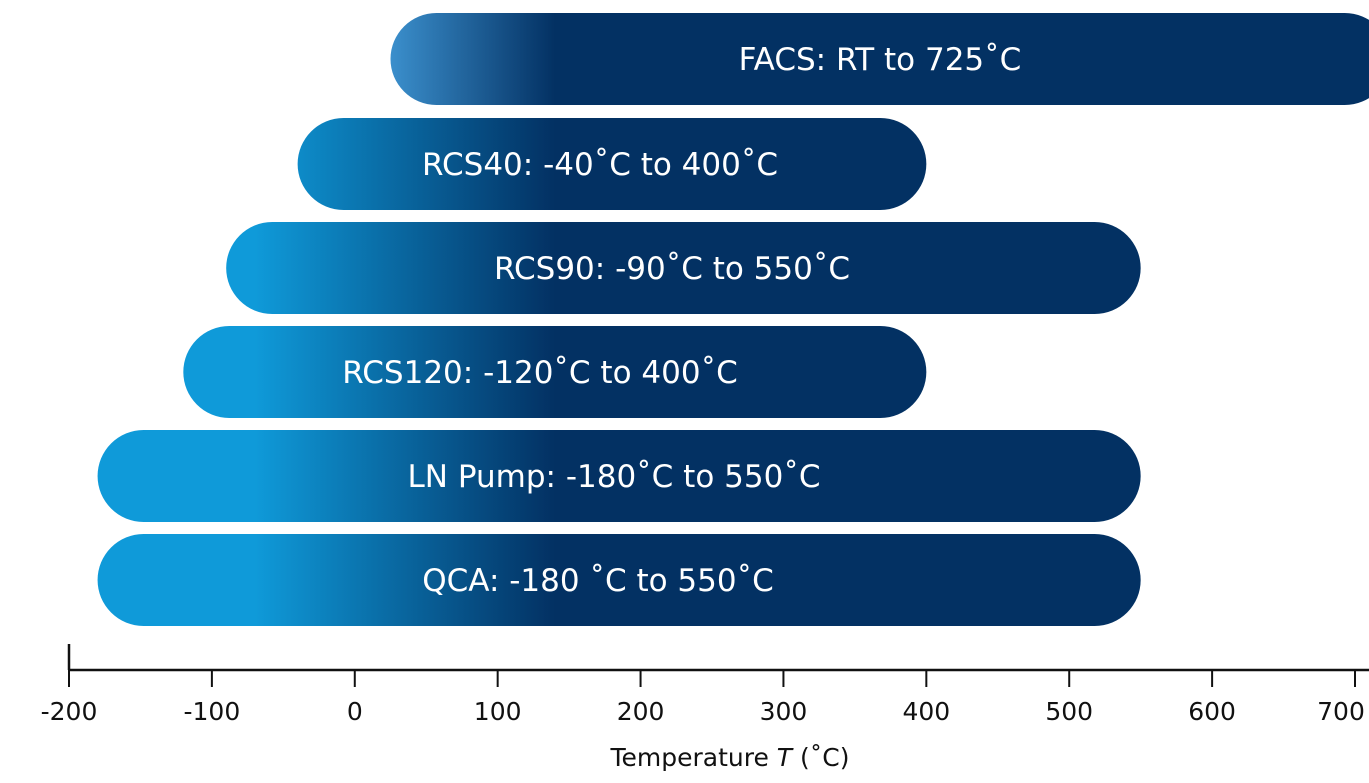 The height and width of the screenshot is (783, 1369). Describe the element at coordinates (1212, 711) in the screenshot. I see `x-tick-label: 600` at that location.